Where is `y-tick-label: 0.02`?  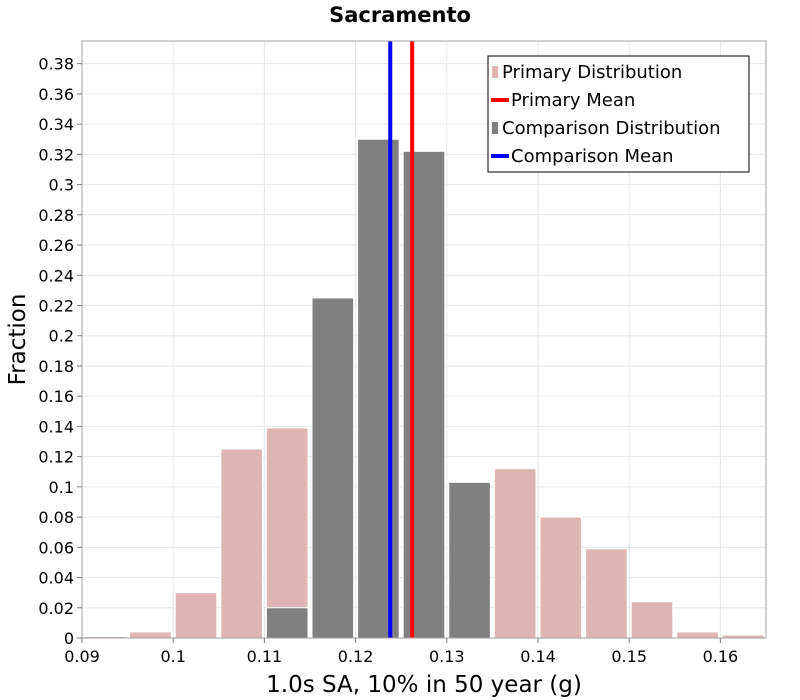
y-tick-label: 0.02 is located at coordinates (56, 608).